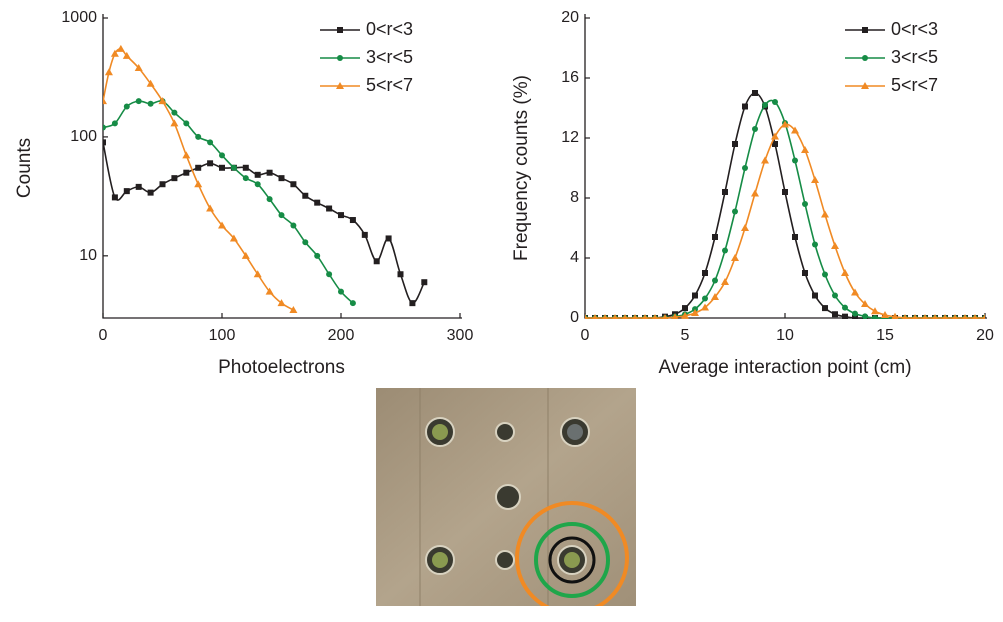 Image resolution: width=1003 pixels, height=622 pixels. I want to click on y-axis-label: Frequency counts (%), so click(521, 168).